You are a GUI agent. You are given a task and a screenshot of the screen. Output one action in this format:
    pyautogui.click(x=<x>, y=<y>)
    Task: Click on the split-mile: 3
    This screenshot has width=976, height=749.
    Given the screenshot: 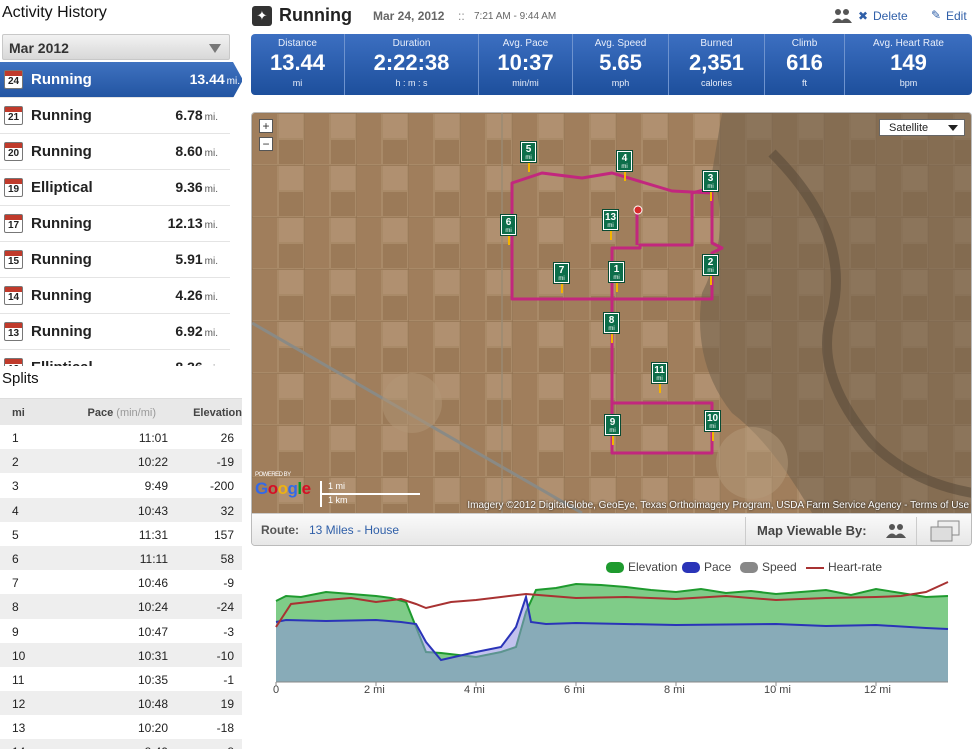 What is the action you would take?
    pyautogui.click(x=15, y=486)
    